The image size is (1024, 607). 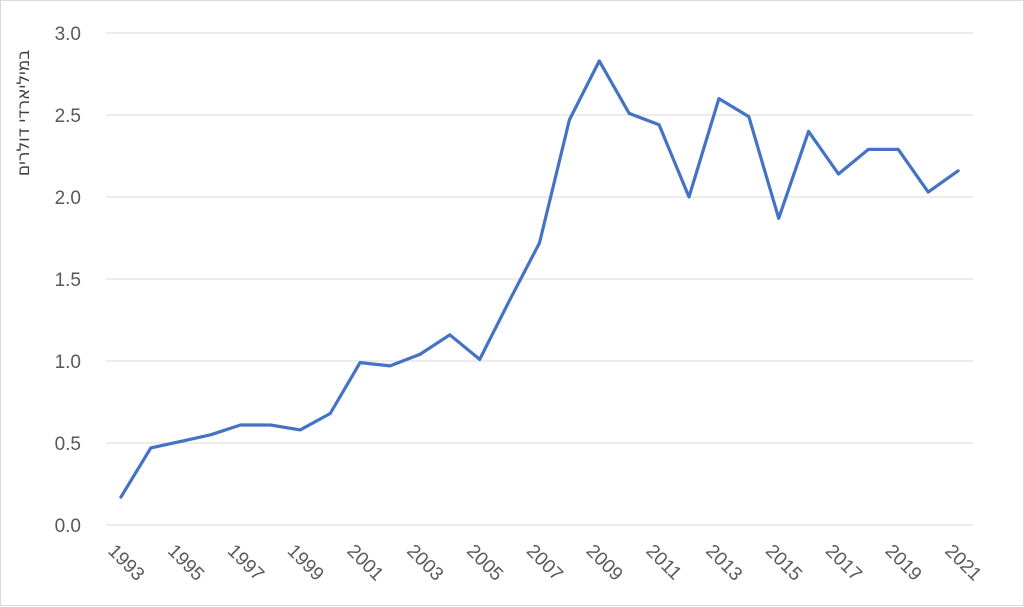 I want to click on x-tick-label: 1999, so click(x=305, y=563).